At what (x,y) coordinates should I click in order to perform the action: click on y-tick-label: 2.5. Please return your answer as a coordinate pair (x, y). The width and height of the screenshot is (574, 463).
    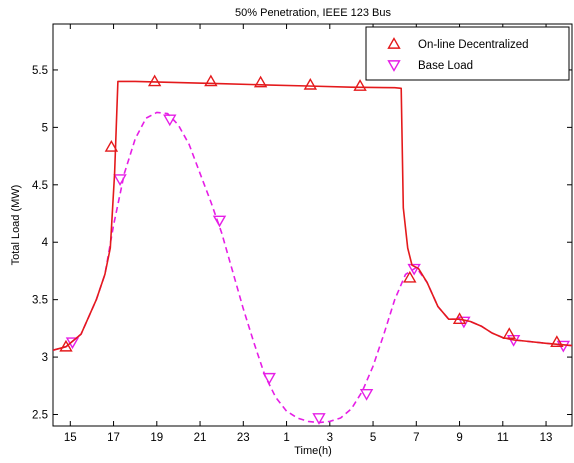
    Looking at the image, I should click on (40, 416).